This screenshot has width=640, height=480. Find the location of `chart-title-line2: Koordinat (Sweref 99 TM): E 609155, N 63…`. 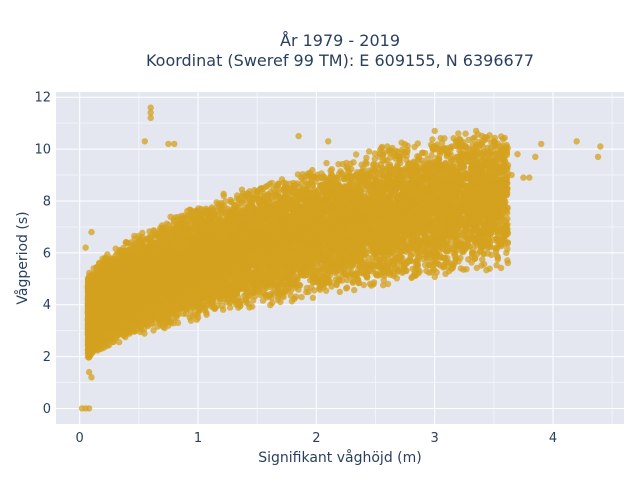

chart-title-line2: Koordinat (Sweref 99 TM): E 609155, N 63… is located at coordinates (340, 60).